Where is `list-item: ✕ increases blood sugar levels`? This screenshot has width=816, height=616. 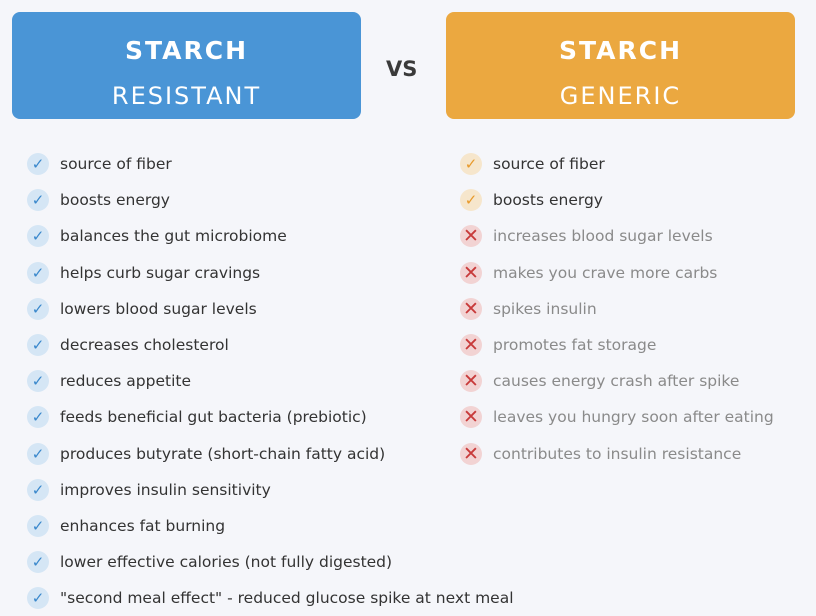
list-item: ✕ increases blood sugar levels is located at coordinates (617, 236).